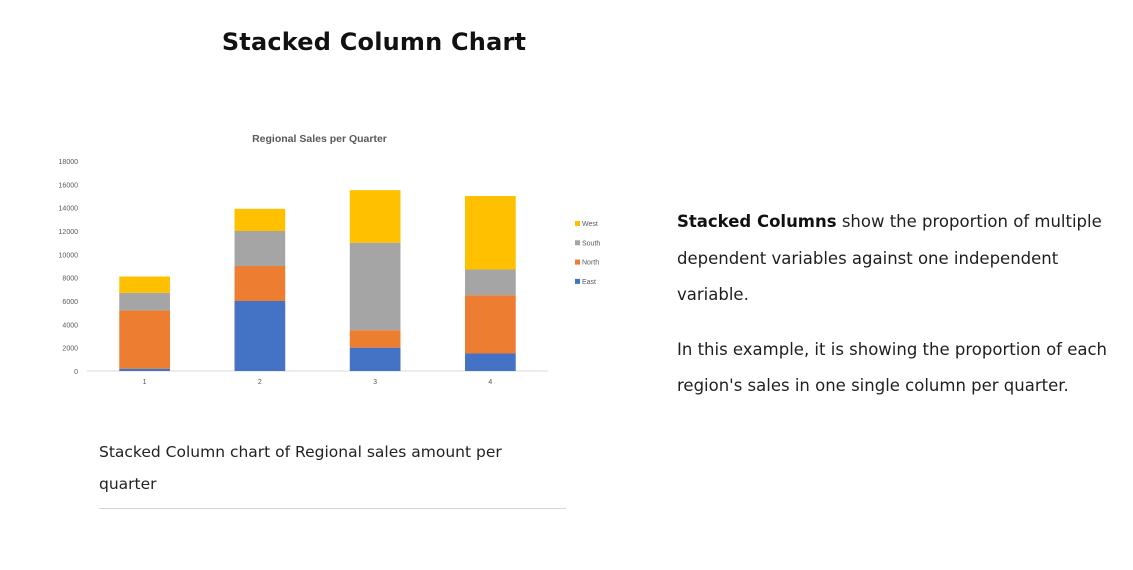 This screenshot has width=1133, height=570. Describe the element at coordinates (375, 339) in the screenshot. I see `bar-north-q3` at that location.